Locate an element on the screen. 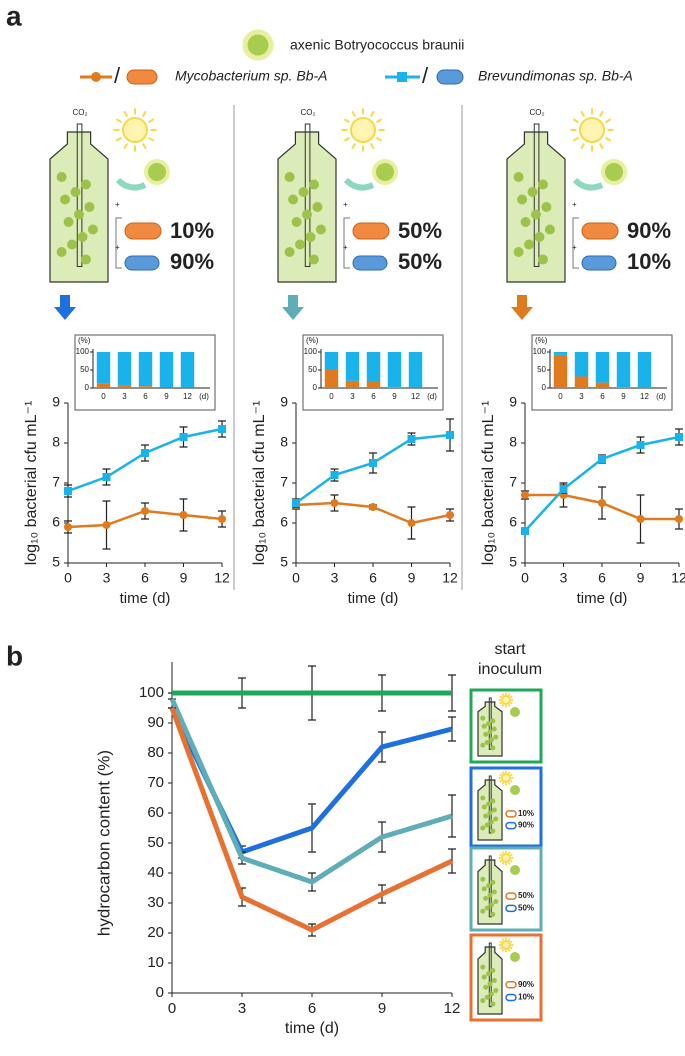  co2: CO₂ is located at coordinates (79, 112).